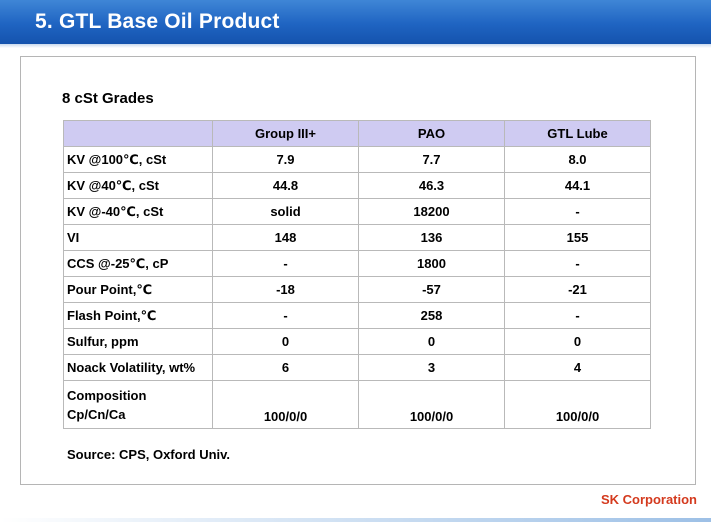 The image size is (711, 522). I want to click on slide-title: 5. GTL Base Oil Product, so click(157, 21).